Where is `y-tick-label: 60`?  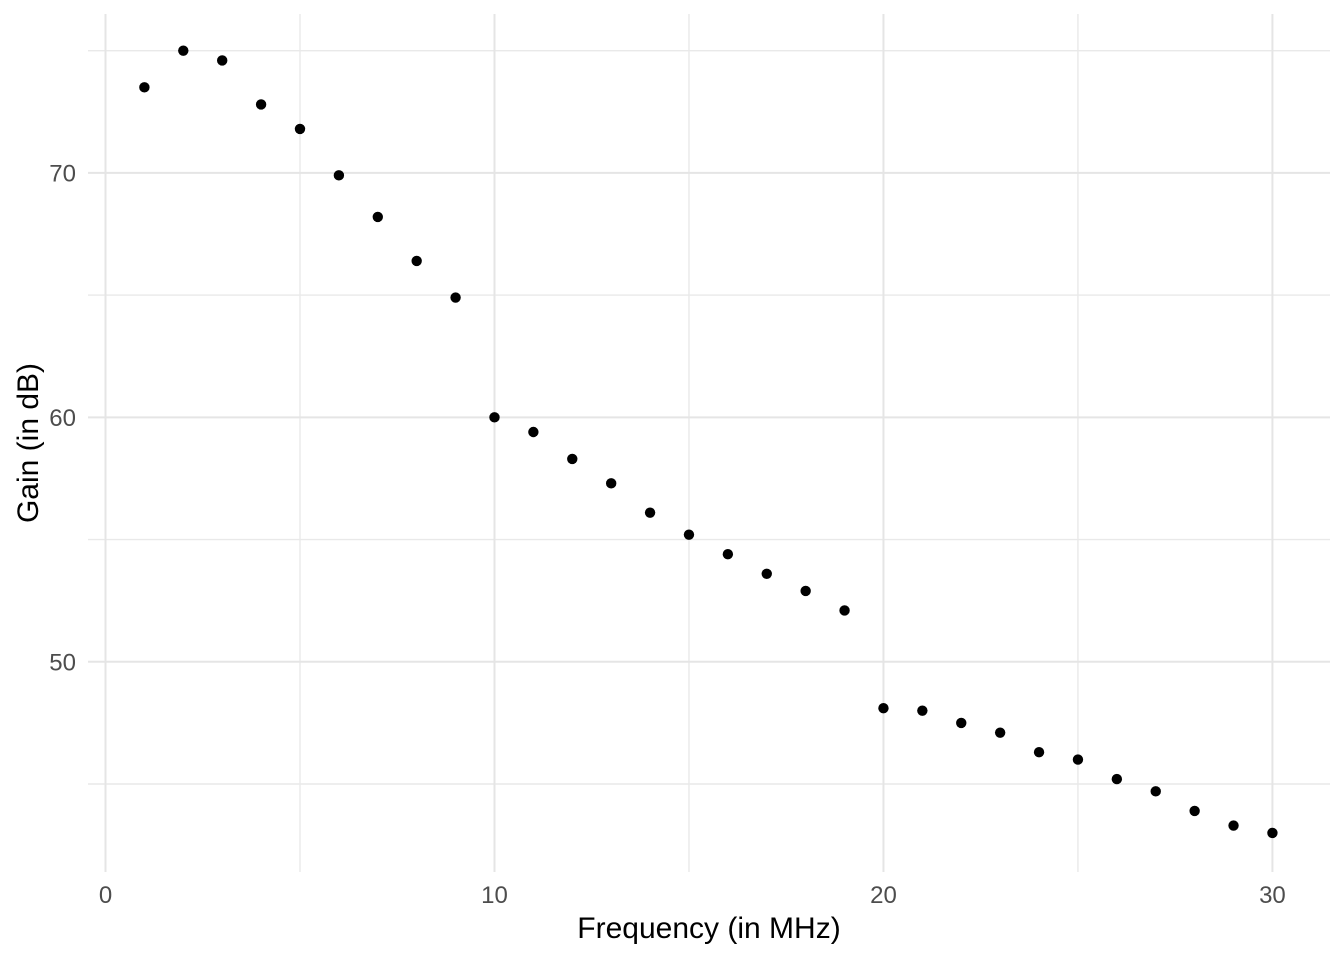 y-tick-label: 60 is located at coordinates (62, 418).